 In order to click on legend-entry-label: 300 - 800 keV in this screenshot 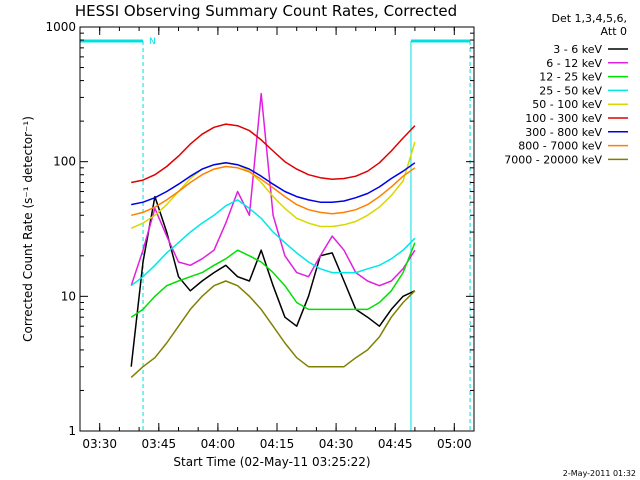, I will do `click(563, 132)`.